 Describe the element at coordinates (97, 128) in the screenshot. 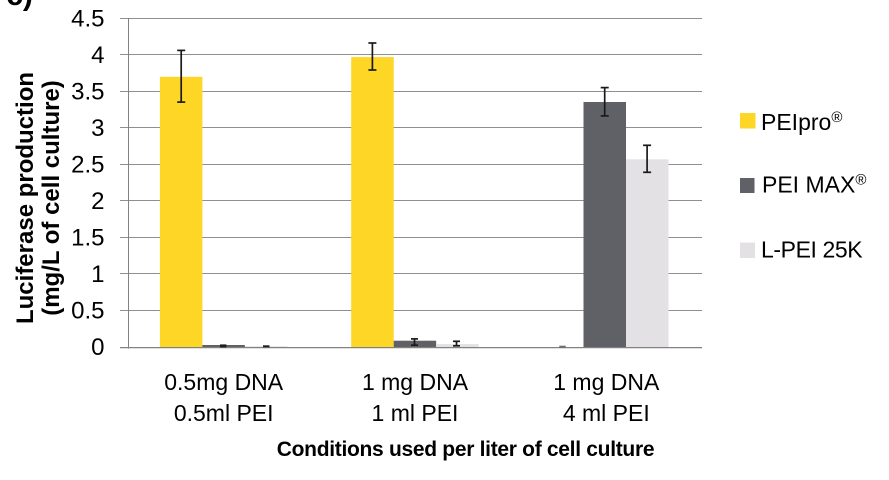

I see `svg-text: 3` at that location.